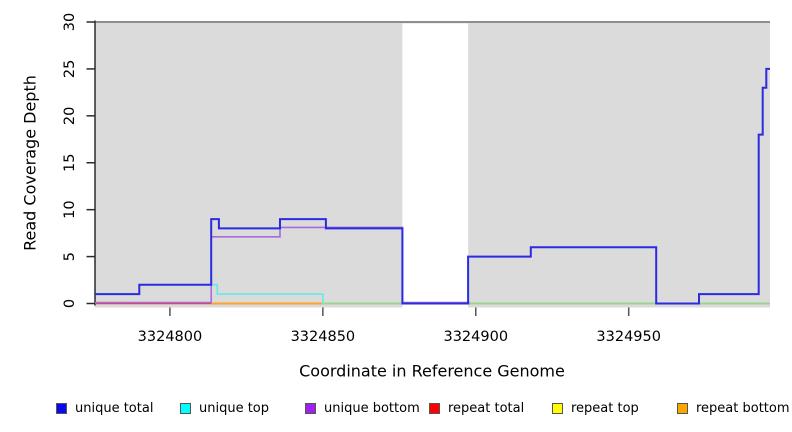  Describe the element at coordinates (435, 165) in the screenshot. I see `coverage-gap-band` at that location.